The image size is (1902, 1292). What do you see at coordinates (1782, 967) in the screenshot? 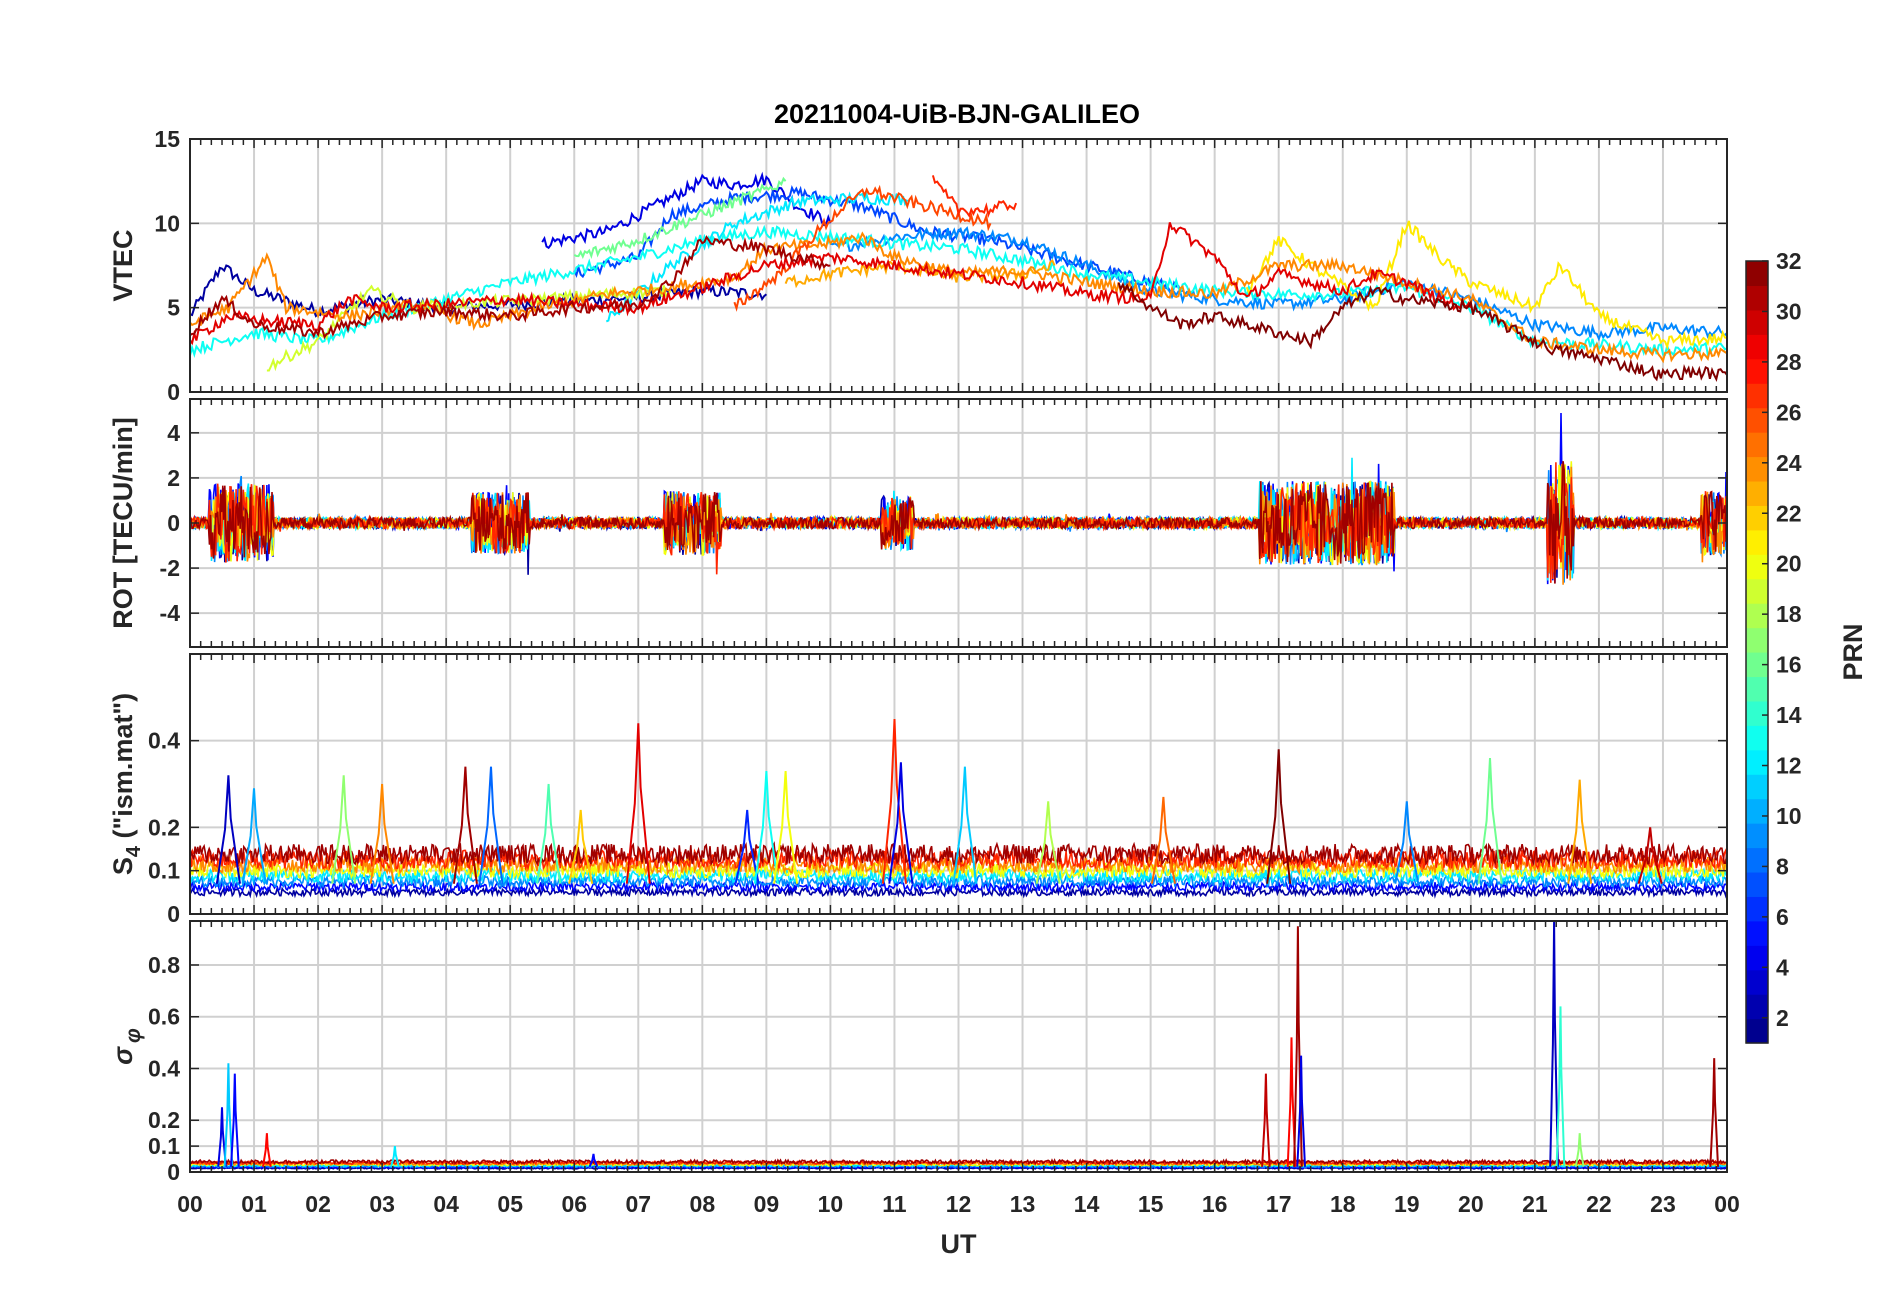
I see `colorbar-tick-label: 4` at bounding box center [1782, 967].